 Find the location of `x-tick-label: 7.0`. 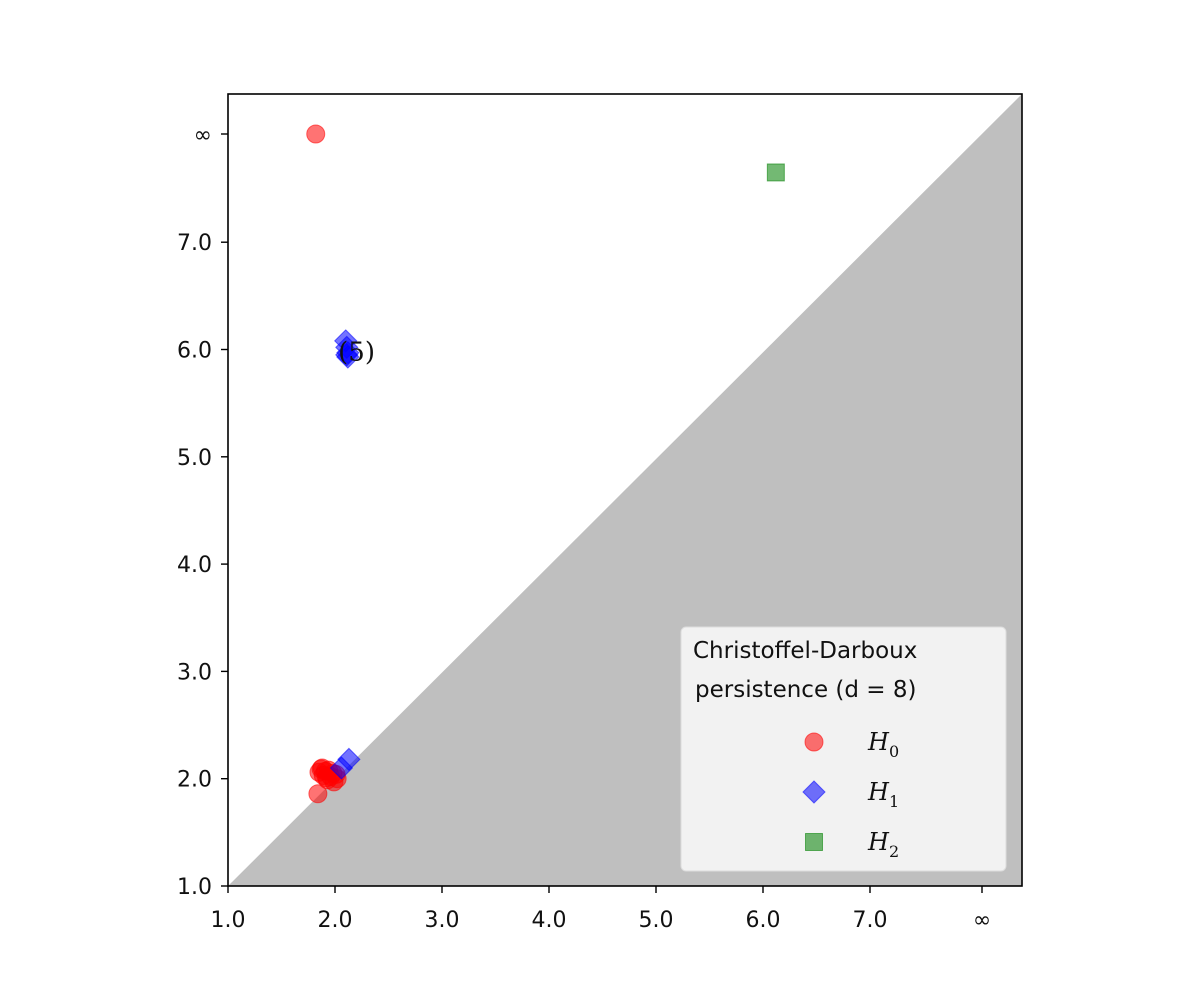

x-tick-label: 7.0 is located at coordinates (870, 920).